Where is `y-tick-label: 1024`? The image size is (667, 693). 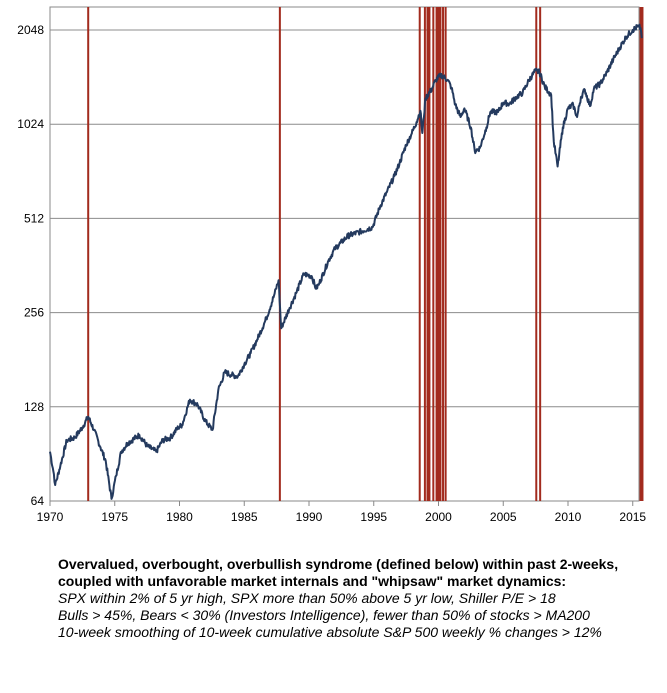 y-tick-label: 1024 is located at coordinates (30, 124).